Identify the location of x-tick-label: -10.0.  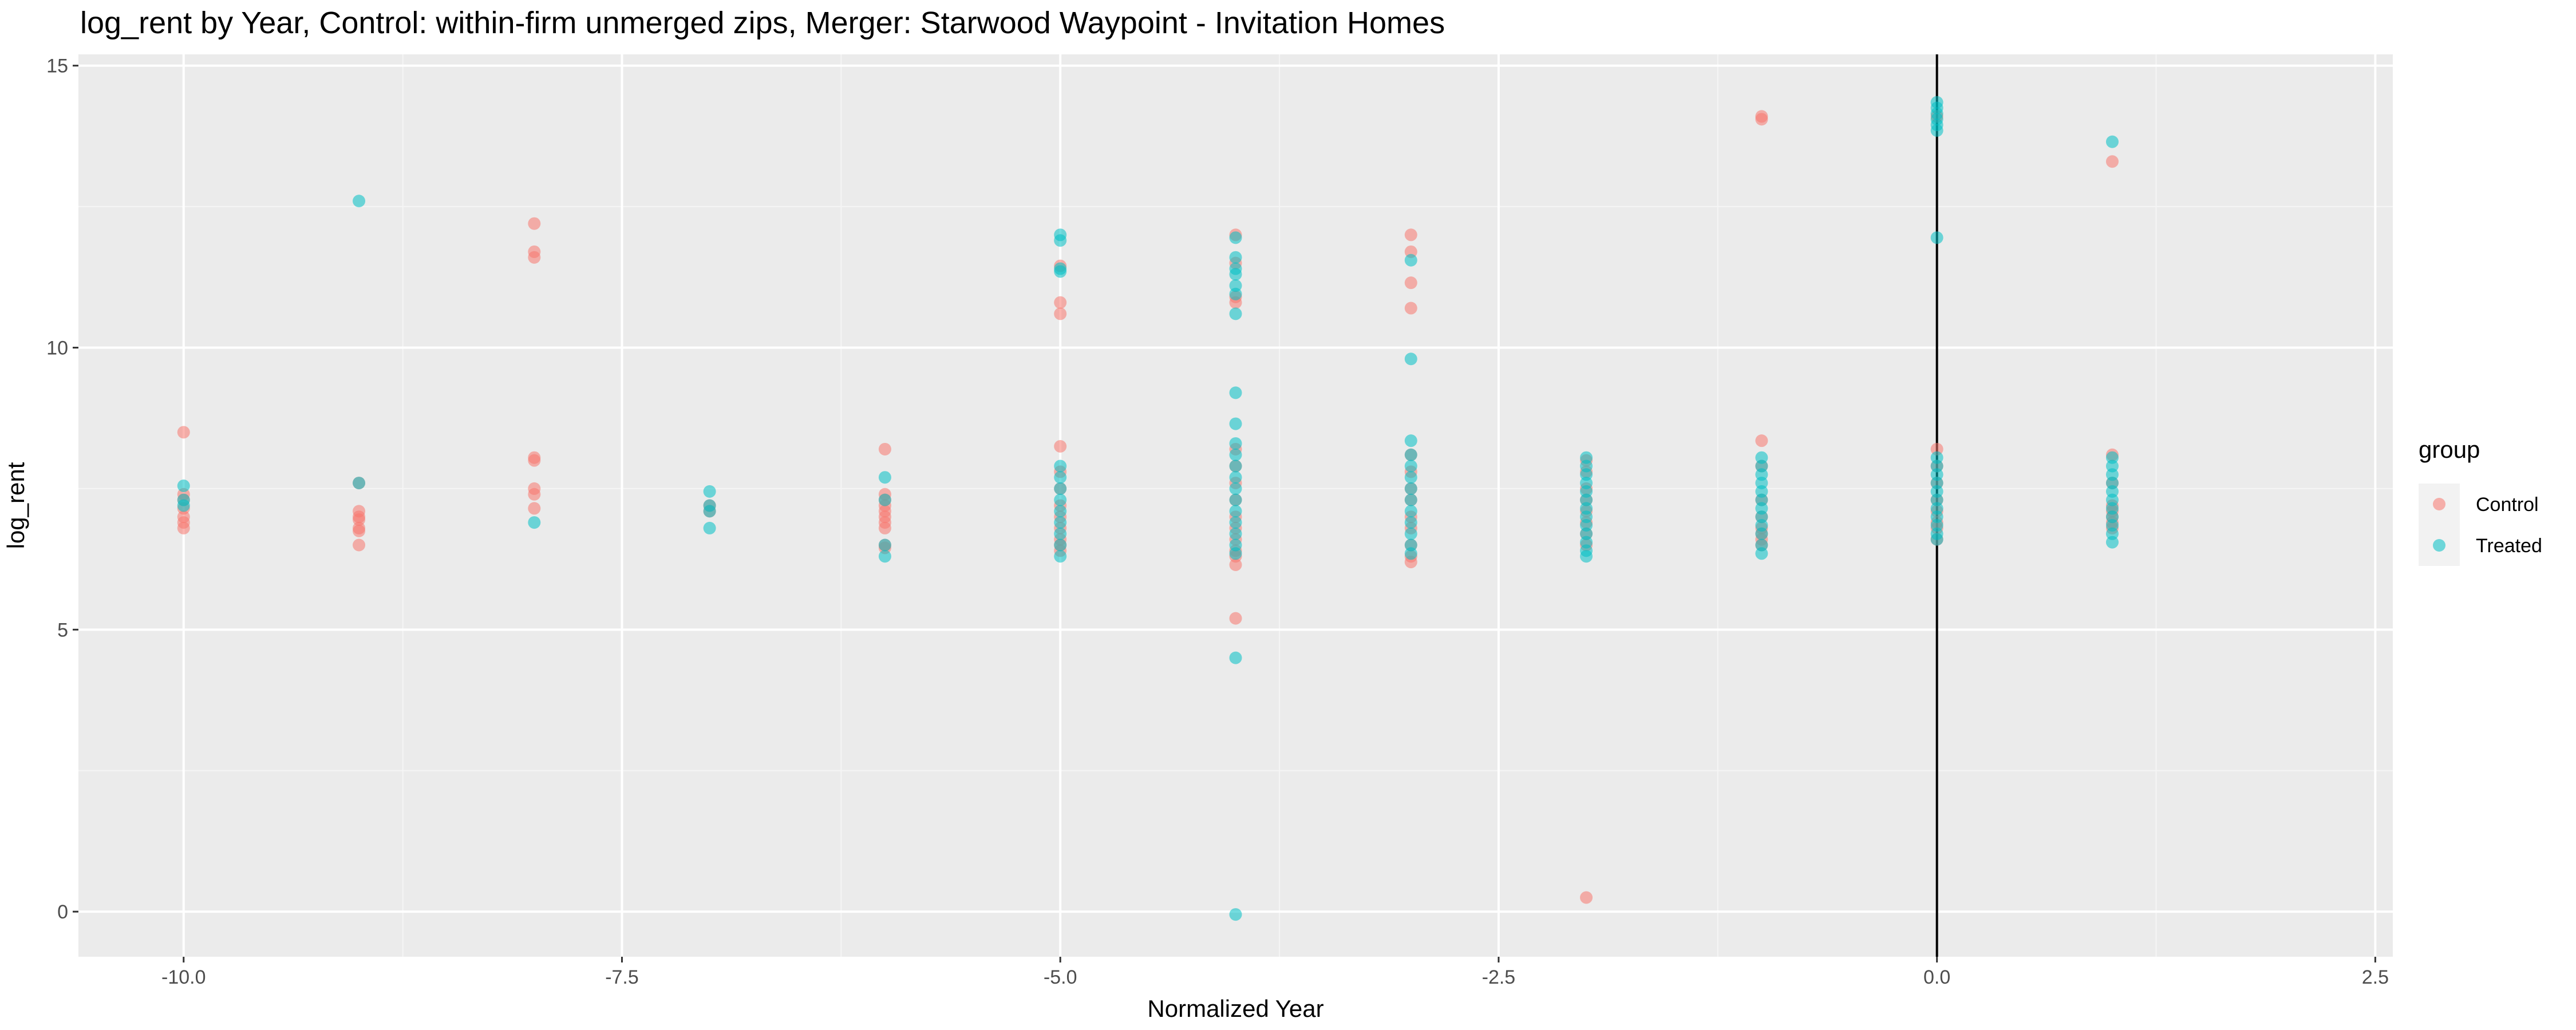
(183, 977).